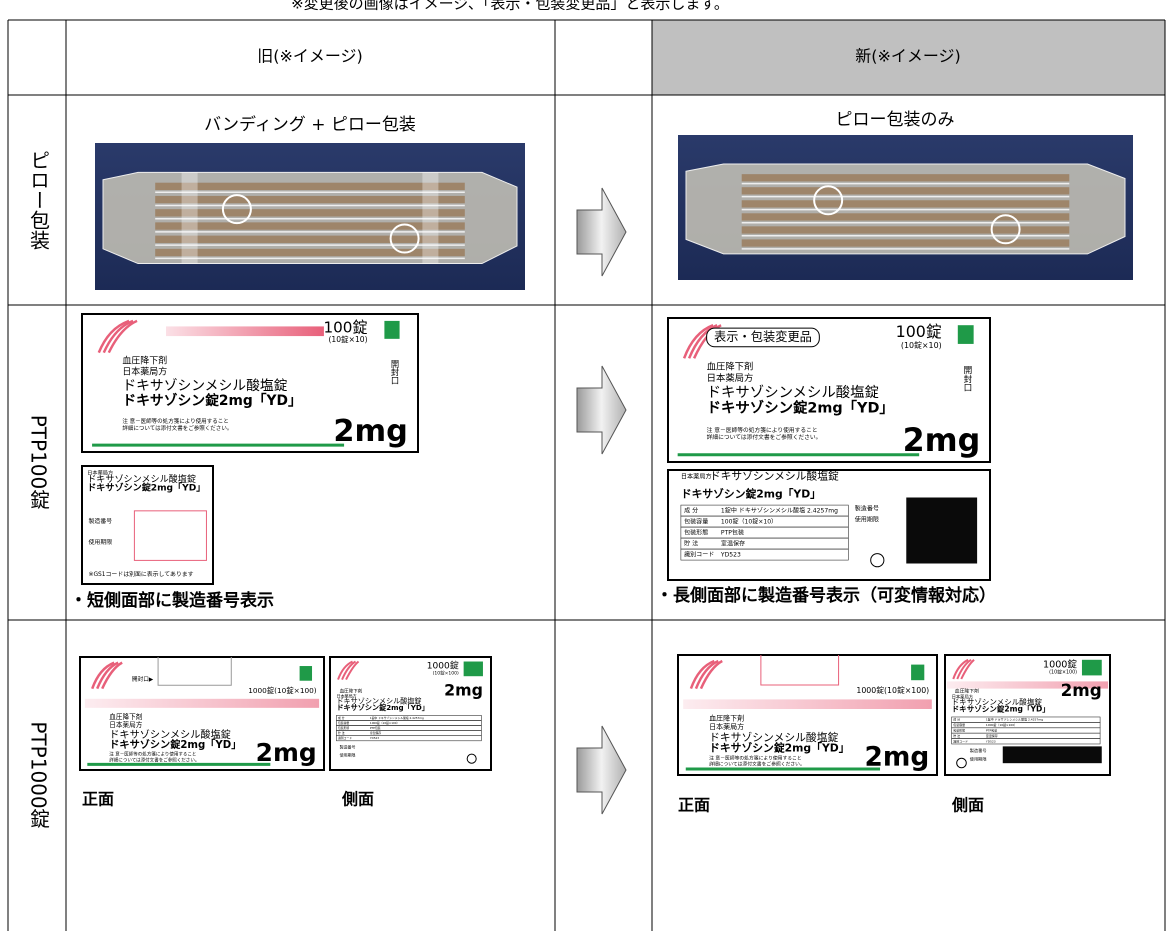  I want to click on badge: 表示・包装変更品, so click(763, 336).